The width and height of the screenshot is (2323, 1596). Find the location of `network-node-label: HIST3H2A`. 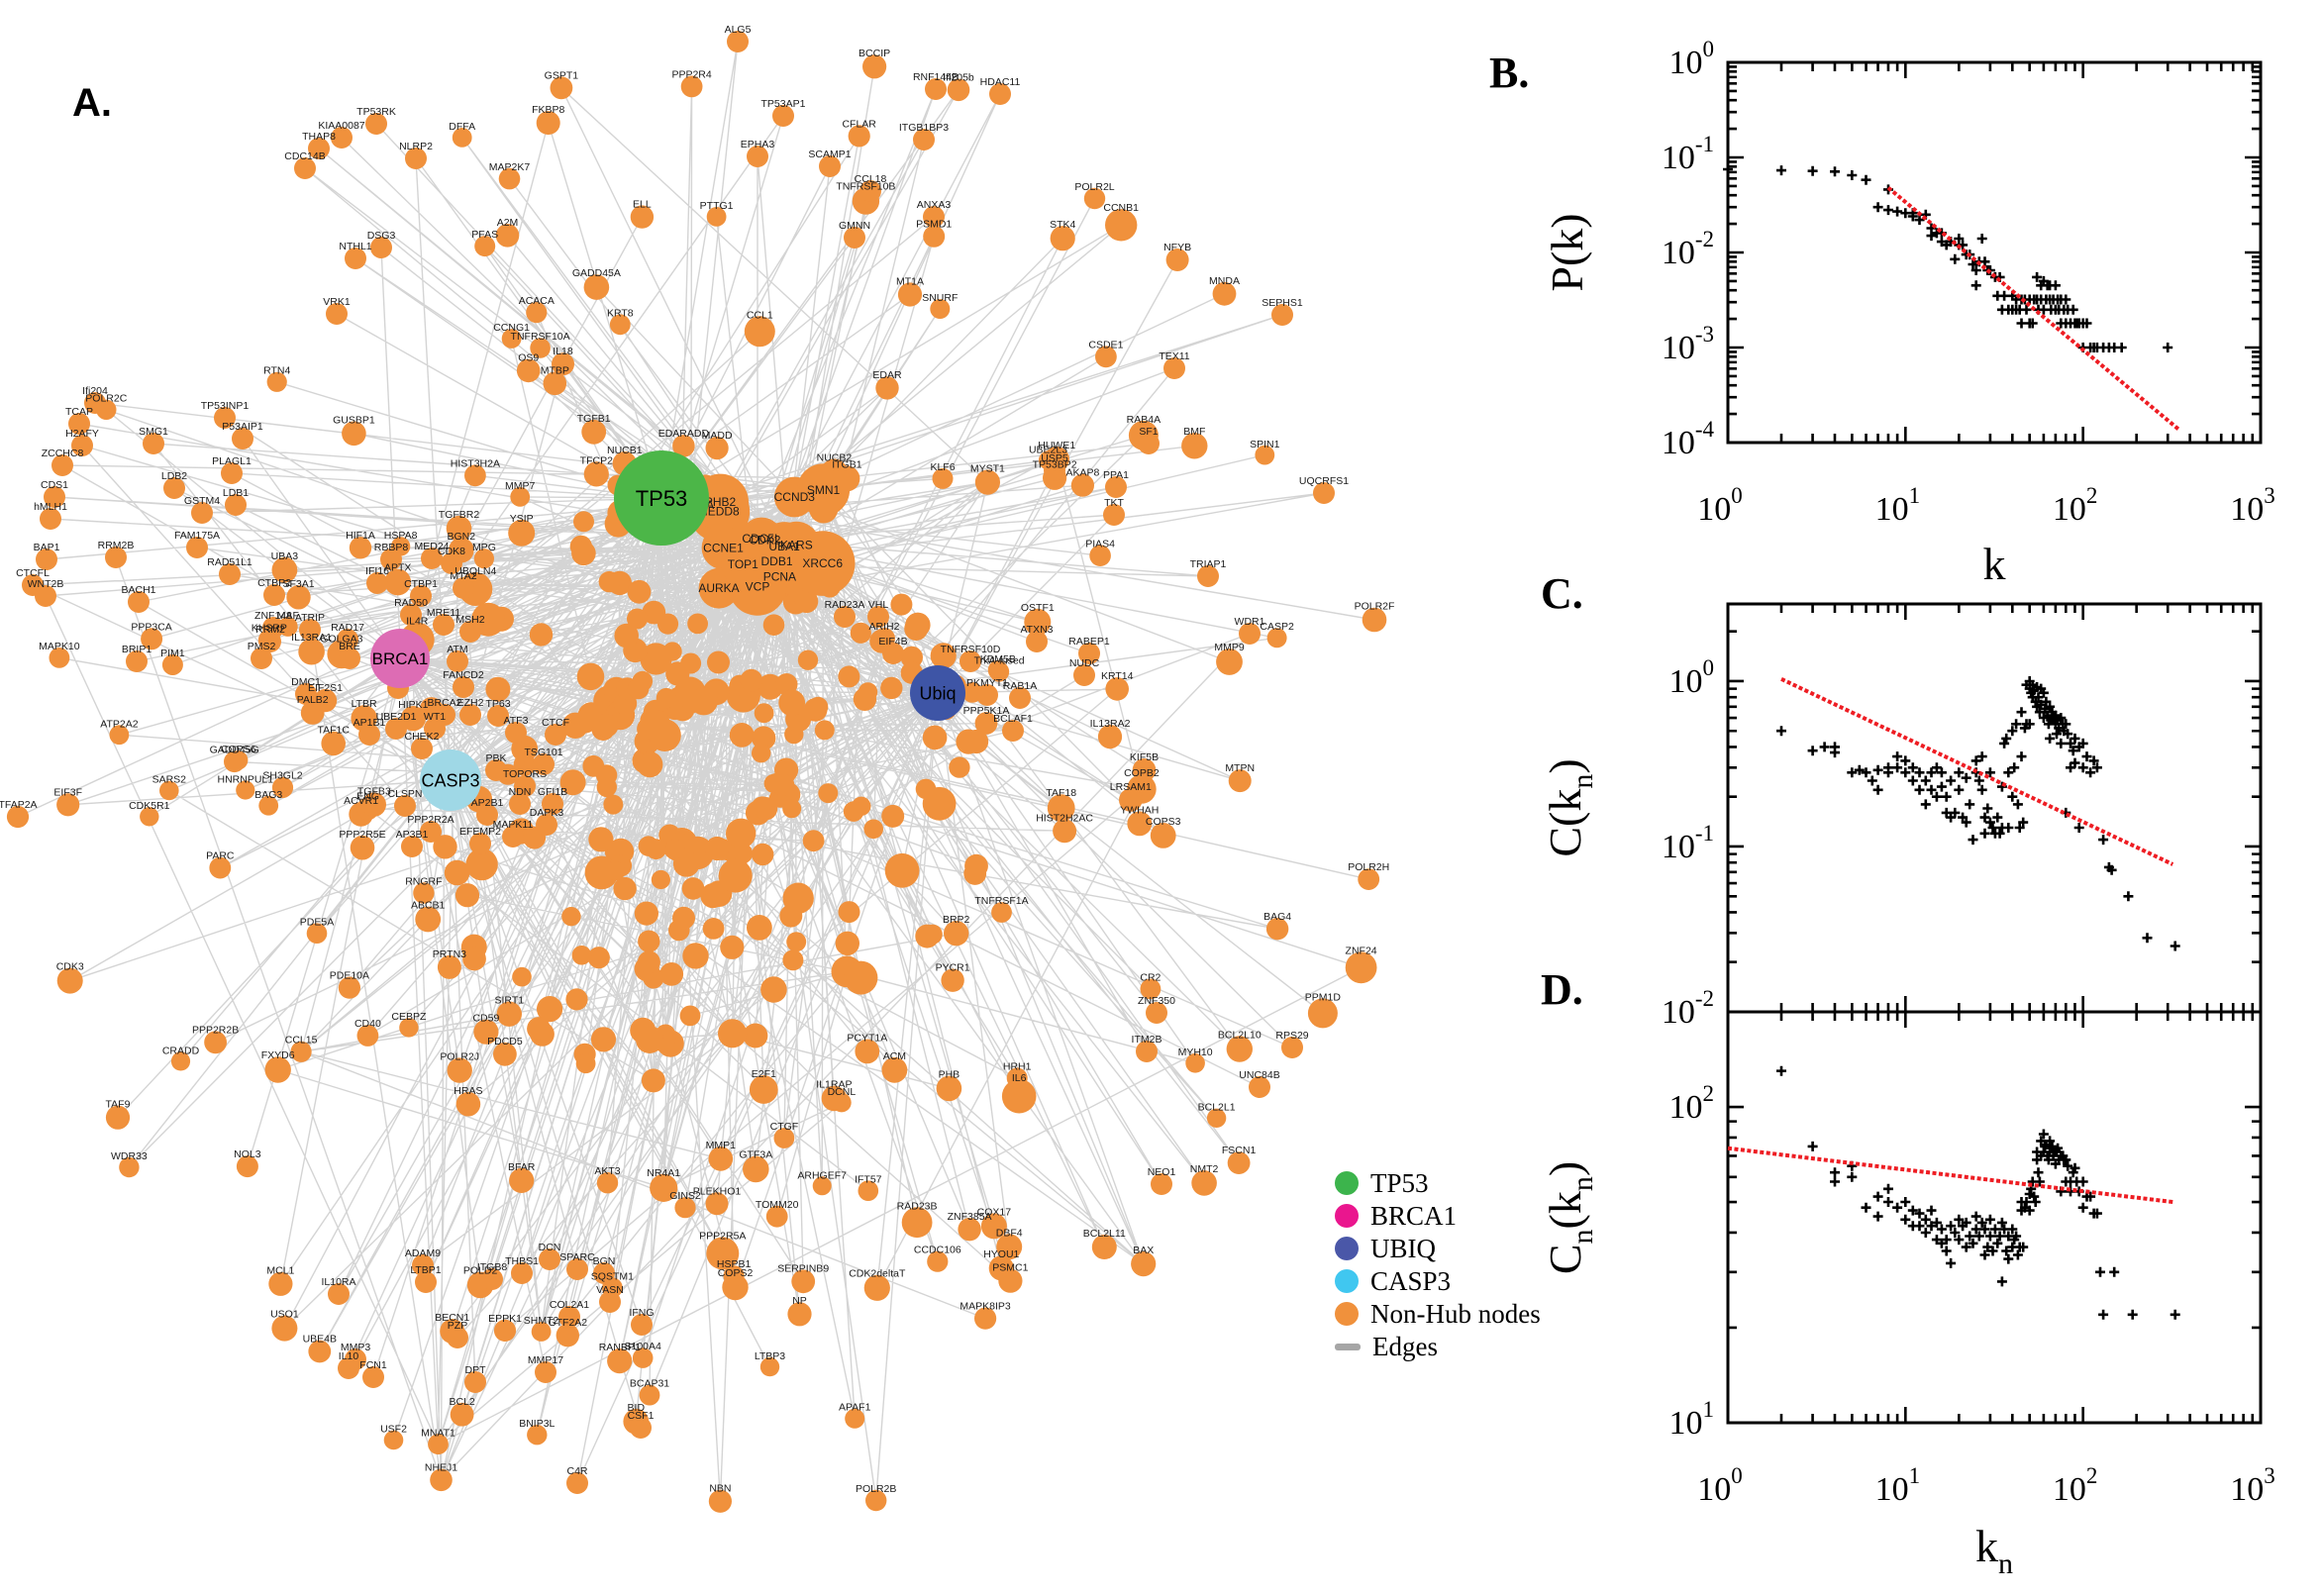

network-node-label: HIST3H2A is located at coordinates (476, 463).